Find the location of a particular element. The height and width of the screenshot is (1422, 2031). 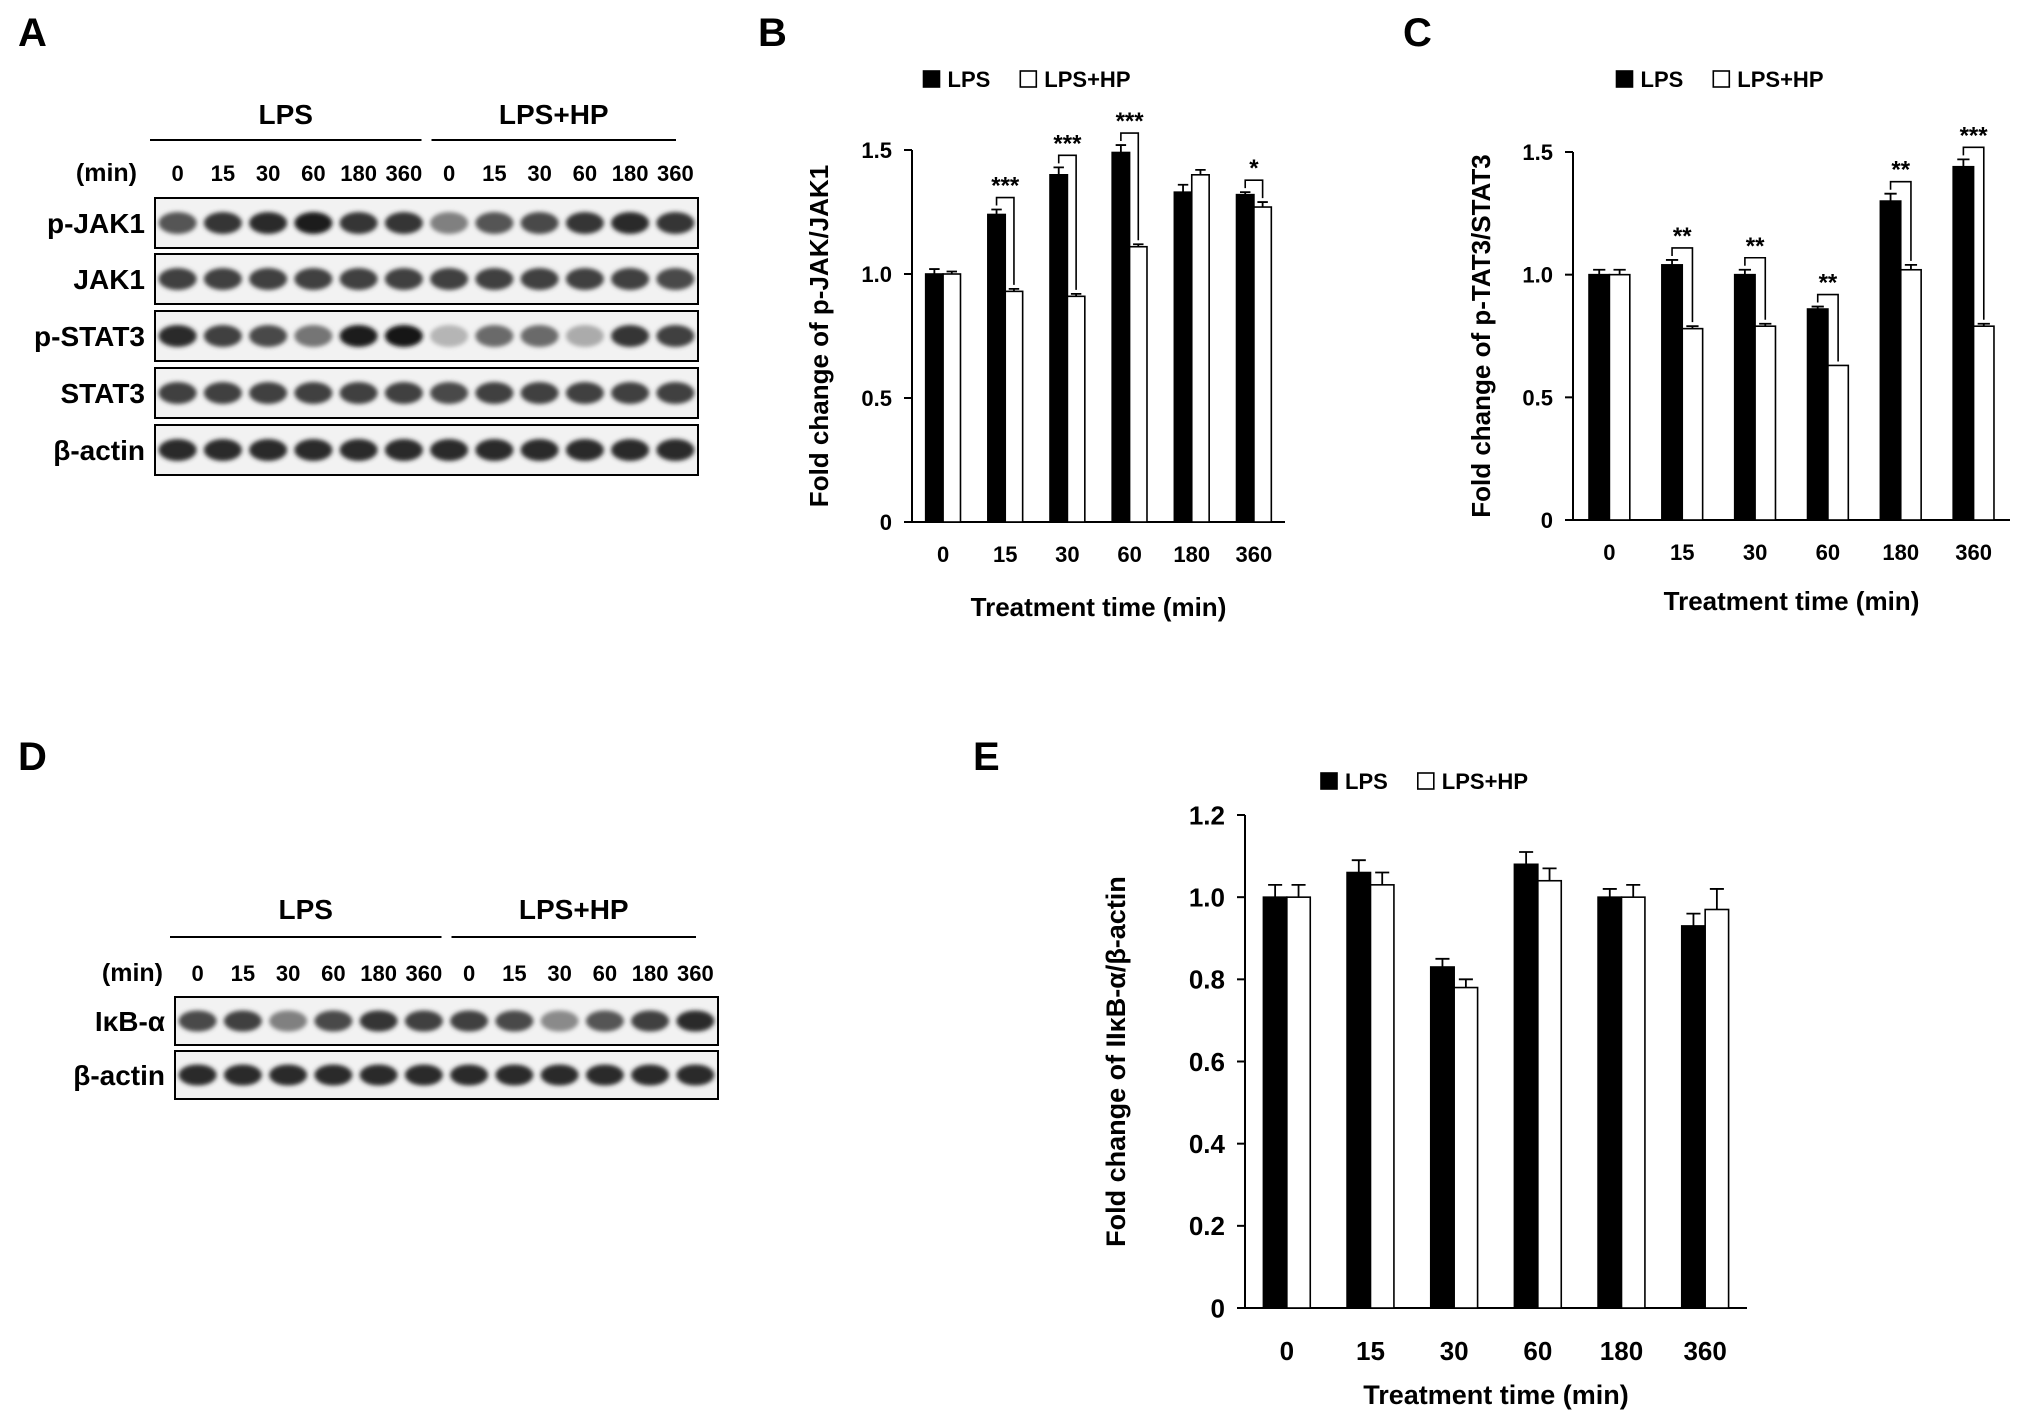

blot-a-lane-label: 180 is located at coordinates (358, 173).